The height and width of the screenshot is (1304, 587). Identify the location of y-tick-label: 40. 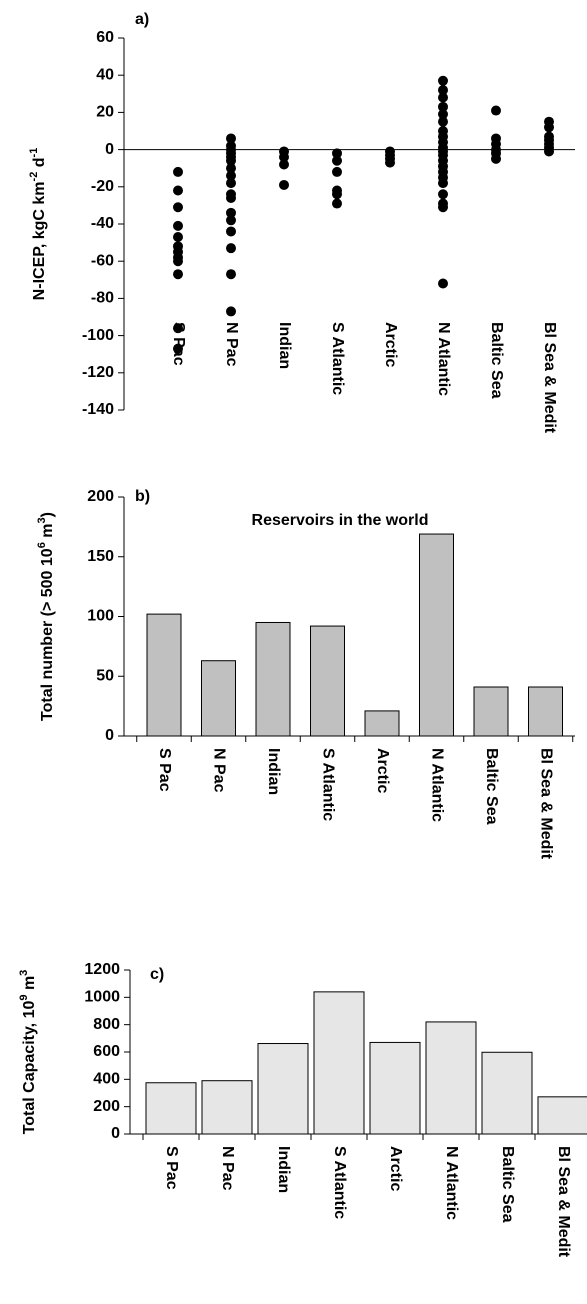
(105, 74).